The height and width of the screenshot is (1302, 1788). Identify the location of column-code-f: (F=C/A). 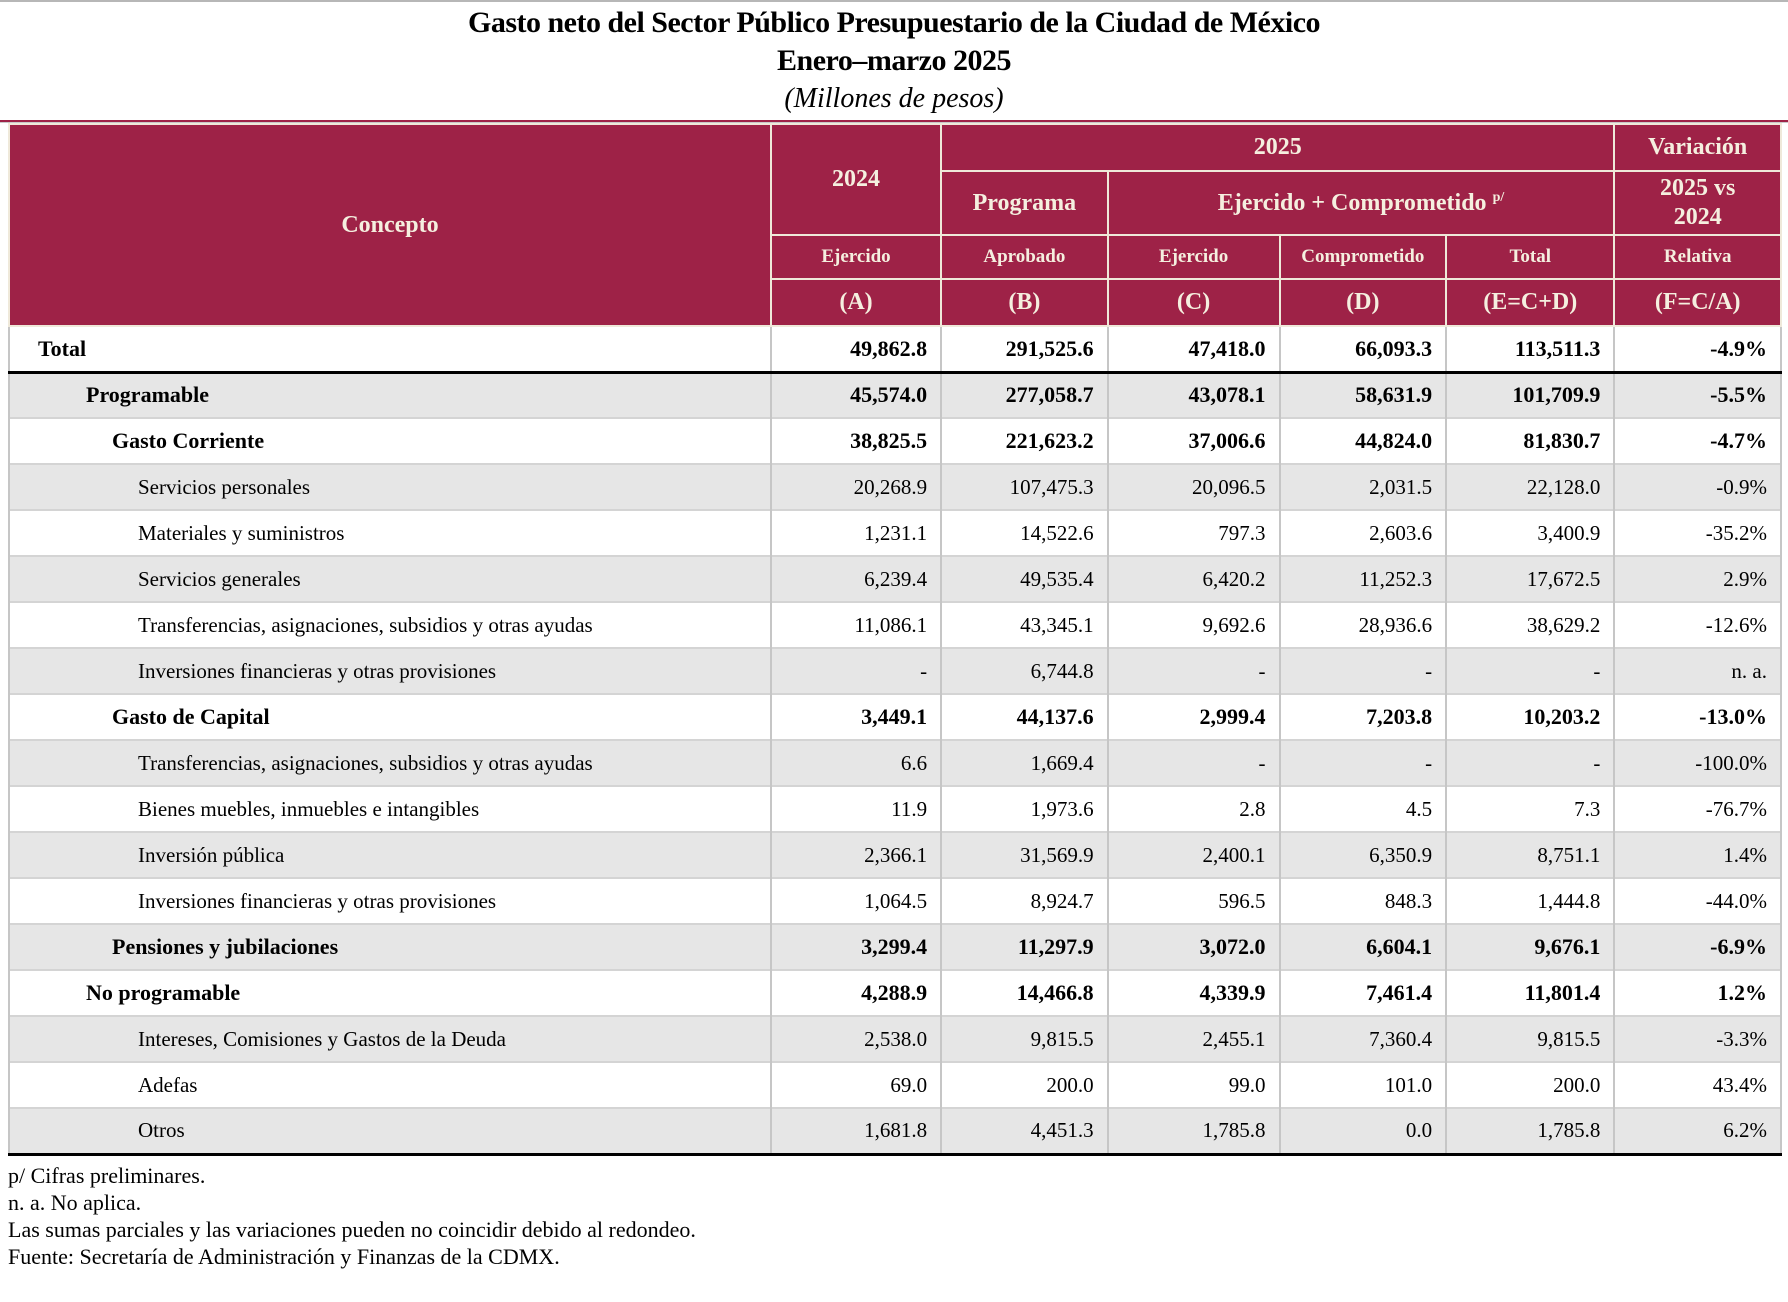
(1697, 302).